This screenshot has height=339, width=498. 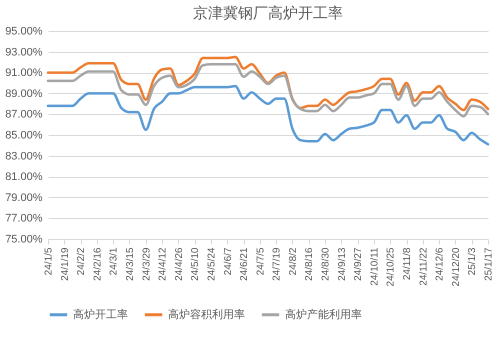 What do you see at coordinates (179, 264) in the screenshot?
I see `x-tick-label: 24/4/26` at bounding box center [179, 264].